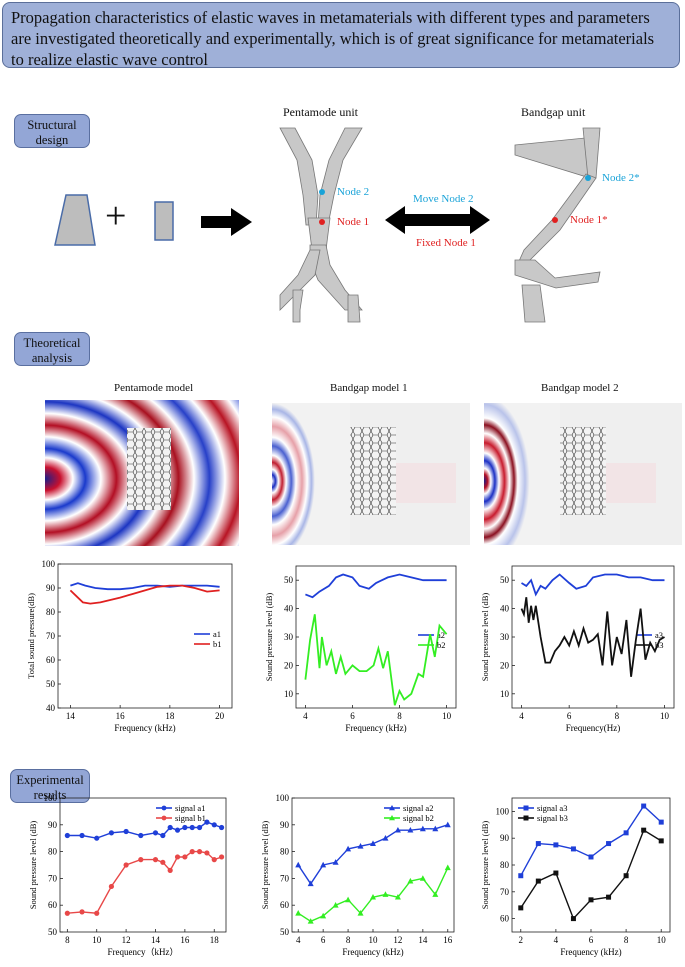 This screenshot has height=967, width=685. I want to click on series-line-a1, so click(145, 586).